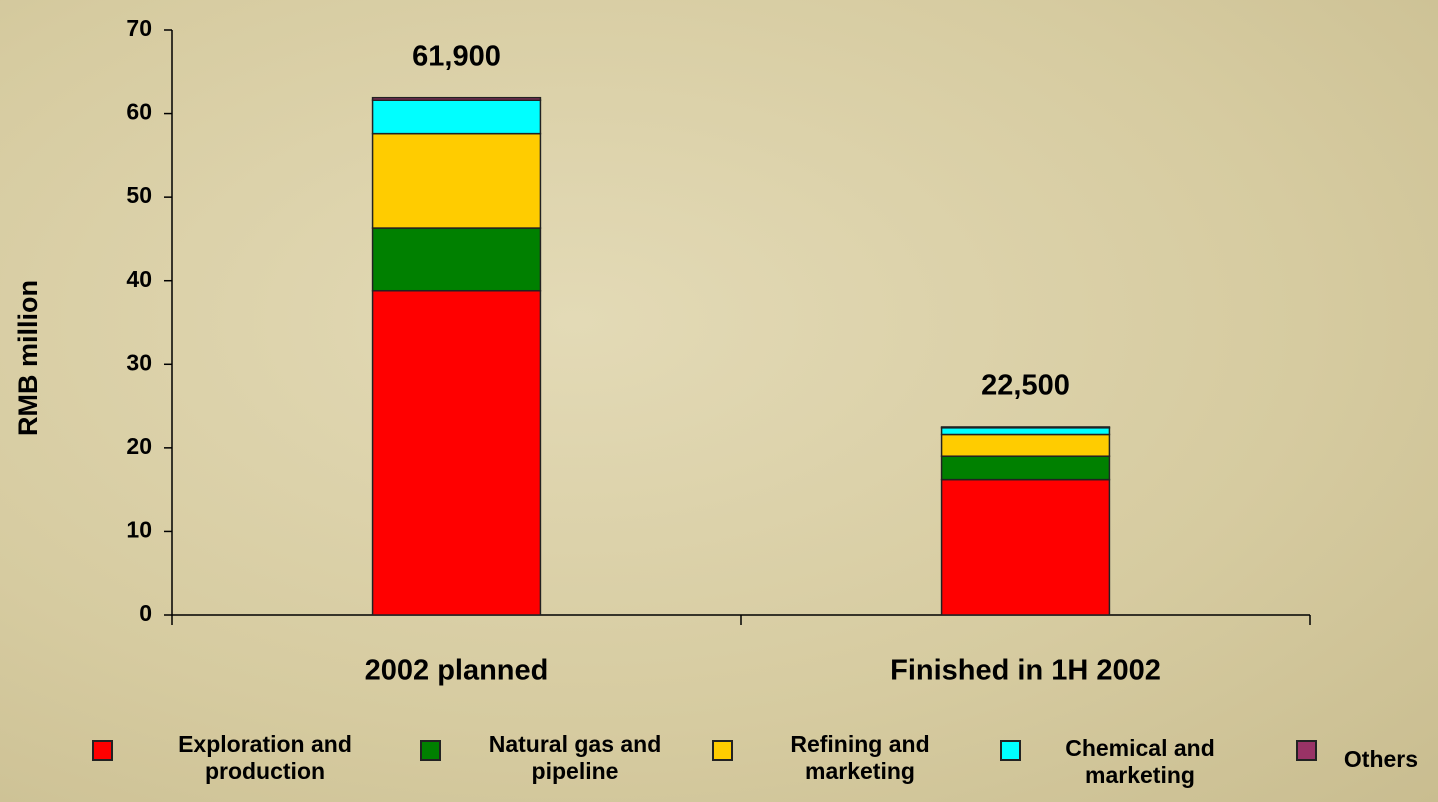 This screenshot has height=802, width=1438. What do you see at coordinates (139, 362) in the screenshot?
I see `y-tick-label: 30` at bounding box center [139, 362].